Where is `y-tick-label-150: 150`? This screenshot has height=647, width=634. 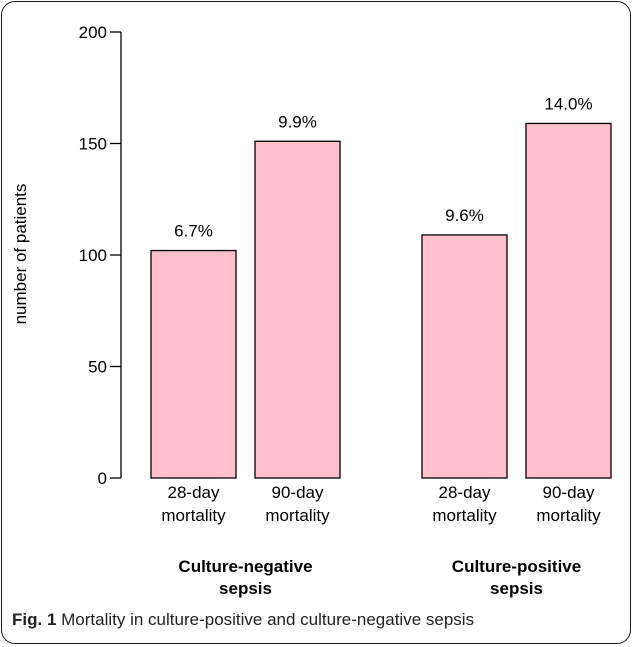
y-tick-label-150: 150 is located at coordinates (93, 144).